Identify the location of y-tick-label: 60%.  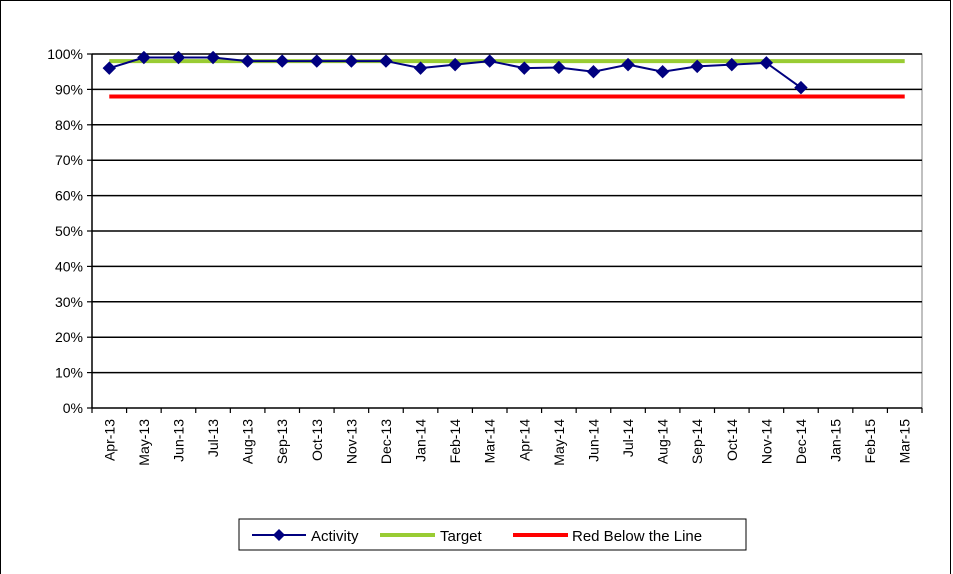
(69, 196).